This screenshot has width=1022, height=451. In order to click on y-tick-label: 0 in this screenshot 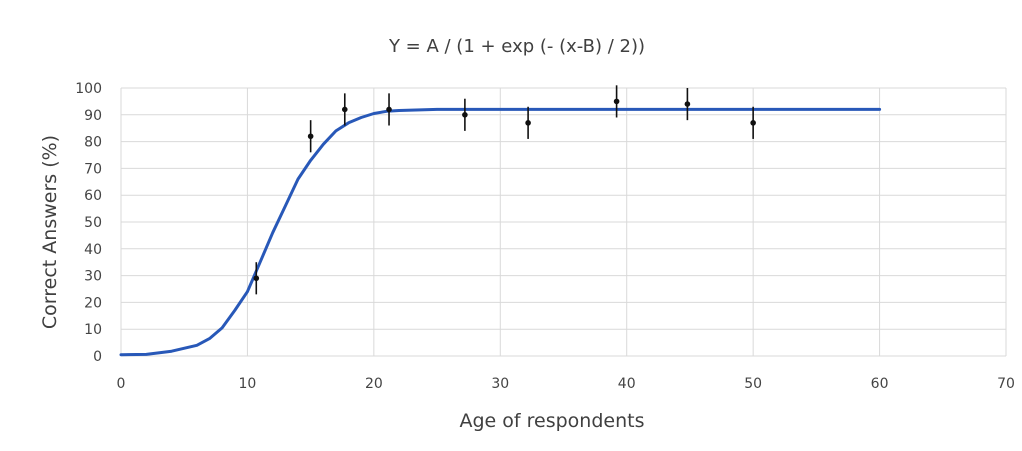, I will do `click(97, 357)`.